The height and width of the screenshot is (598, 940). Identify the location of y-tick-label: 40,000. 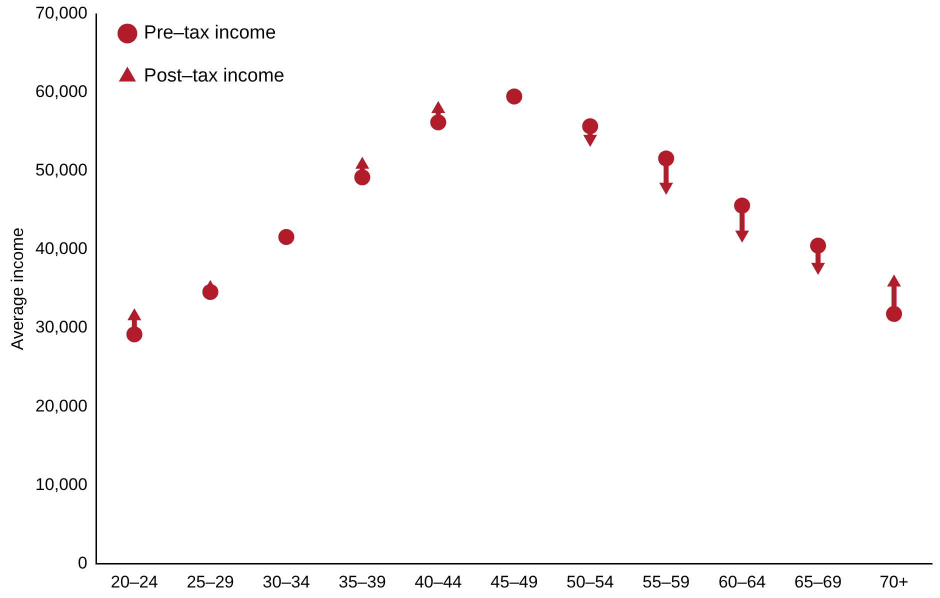
(61, 248).